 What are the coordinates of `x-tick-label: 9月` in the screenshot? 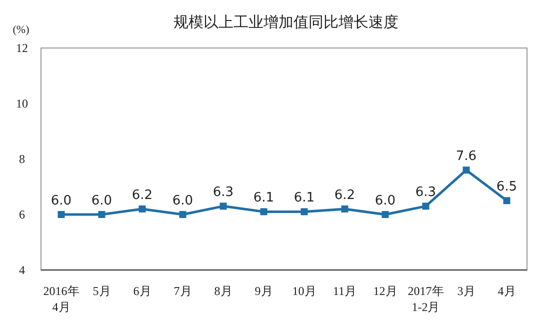 It's located at (263, 291).